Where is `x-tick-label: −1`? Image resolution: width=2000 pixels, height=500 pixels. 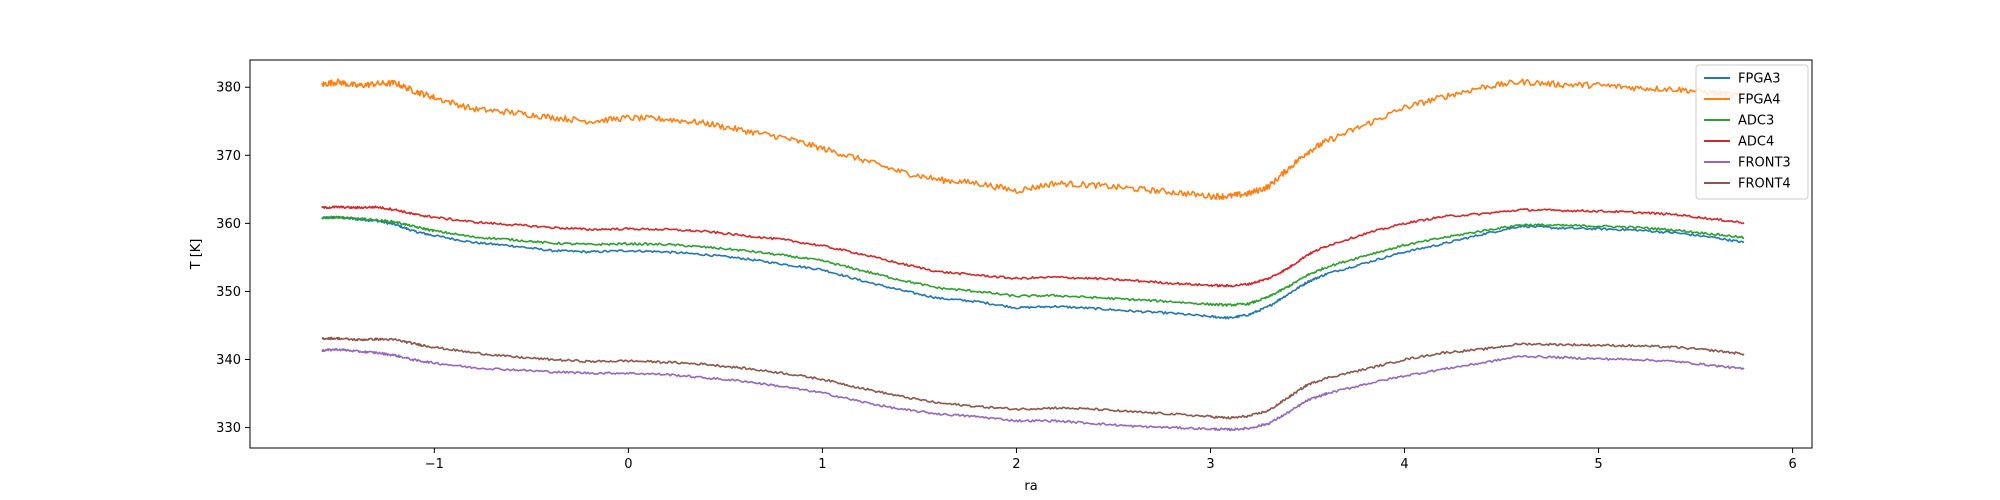 x-tick-label: −1 is located at coordinates (434, 464).